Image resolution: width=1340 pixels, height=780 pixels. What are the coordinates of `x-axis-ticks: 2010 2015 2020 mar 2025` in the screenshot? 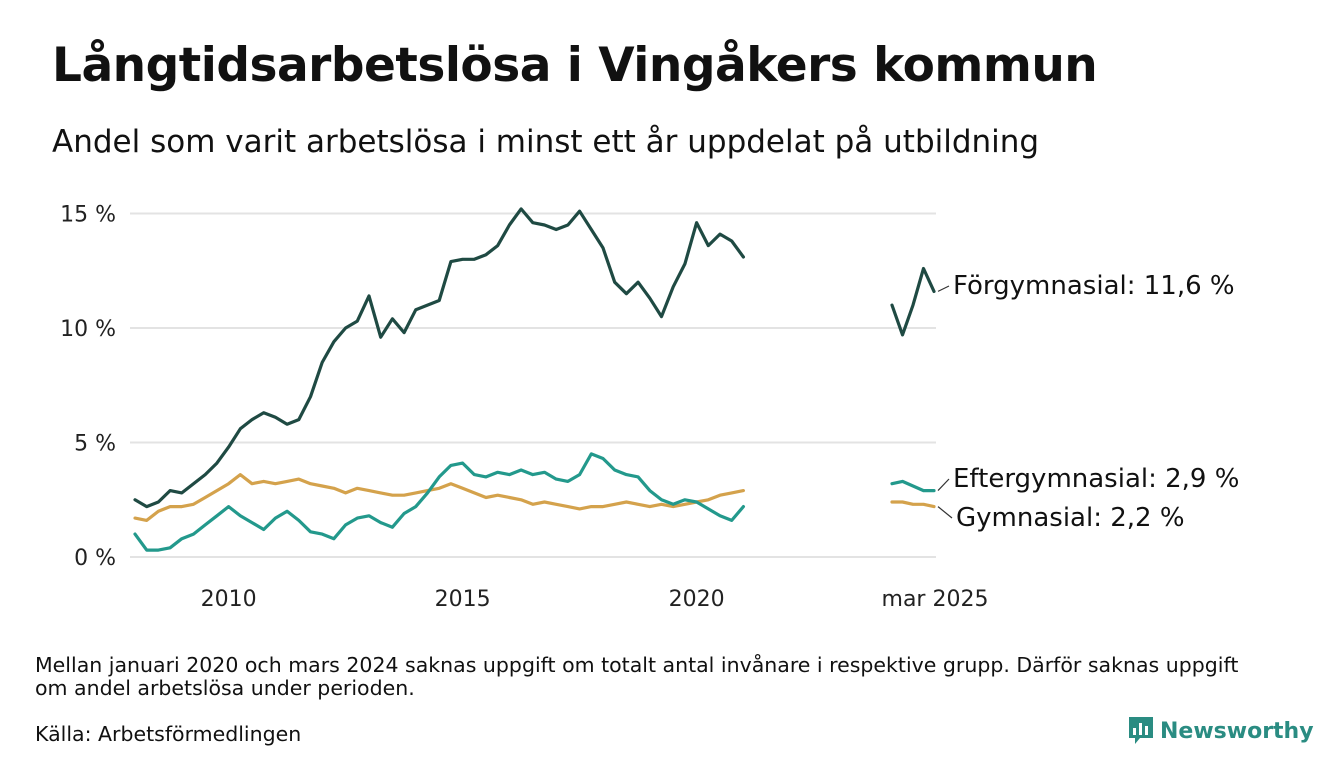 It's located at (595, 599).